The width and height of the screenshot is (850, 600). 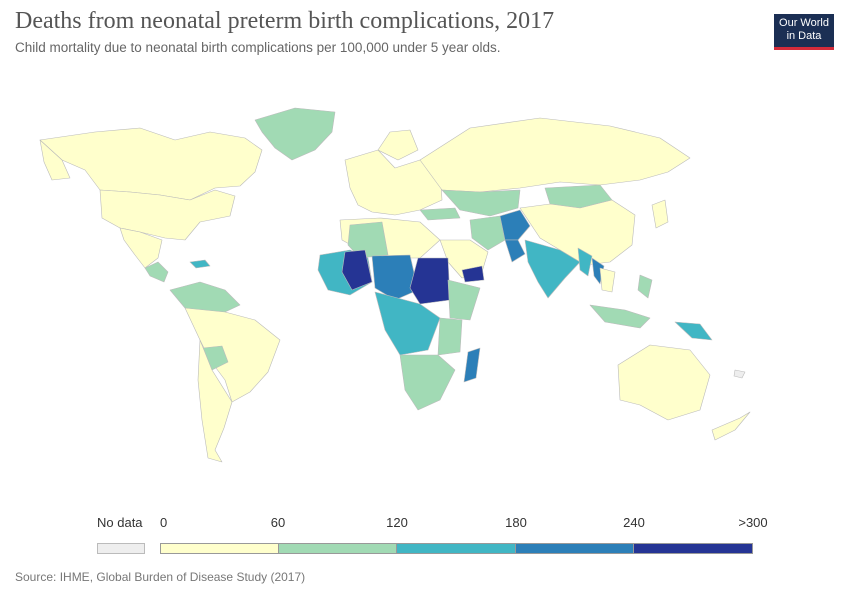 I want to click on region-india, so click(x=552, y=269).